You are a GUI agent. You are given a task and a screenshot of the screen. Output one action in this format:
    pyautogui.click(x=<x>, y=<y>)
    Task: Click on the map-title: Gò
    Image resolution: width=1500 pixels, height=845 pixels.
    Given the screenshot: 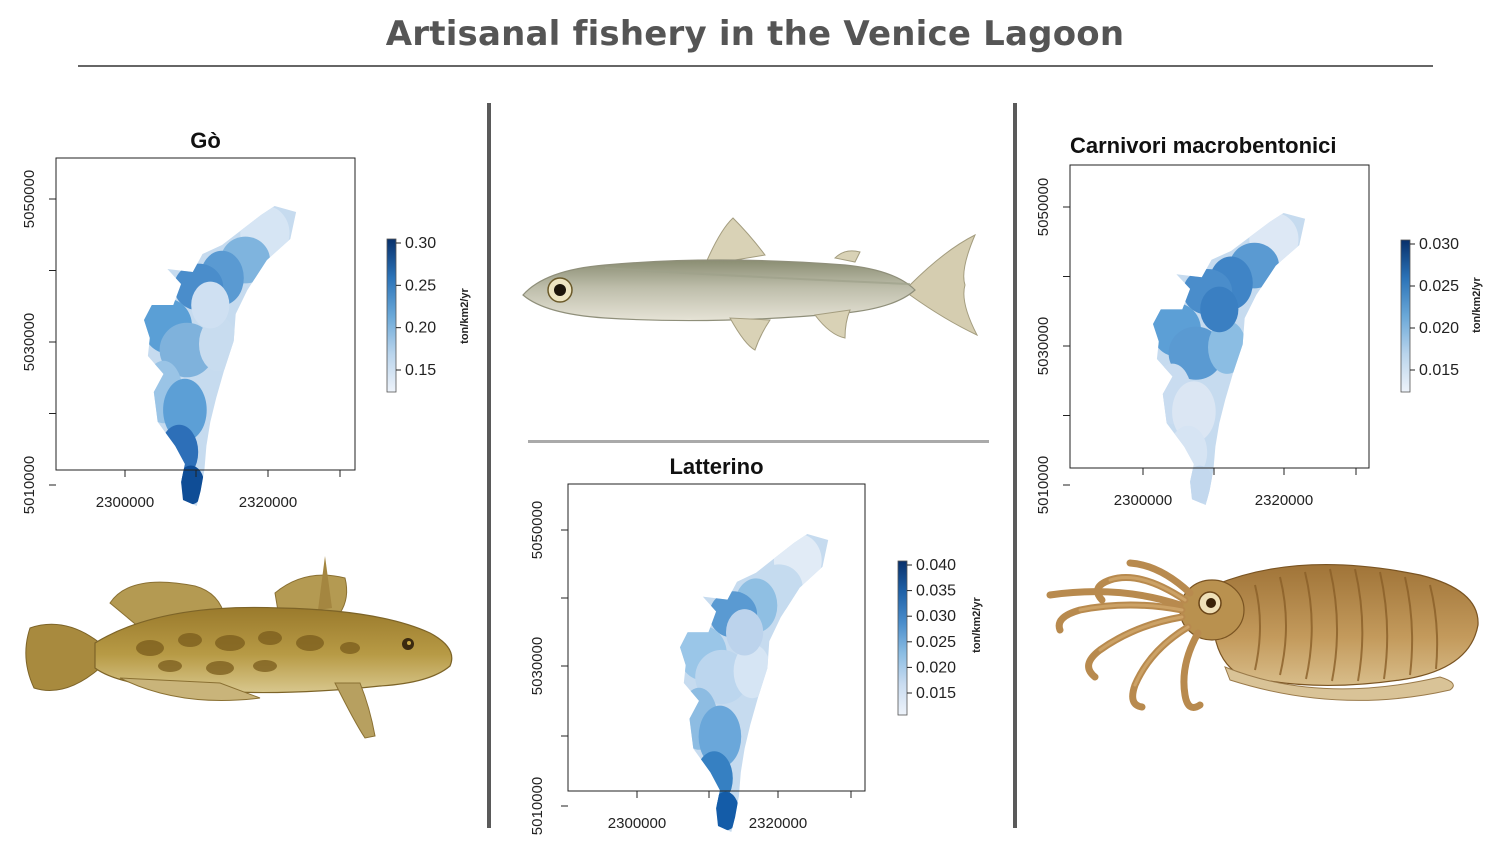 What is the action you would take?
    pyautogui.click(x=205, y=140)
    